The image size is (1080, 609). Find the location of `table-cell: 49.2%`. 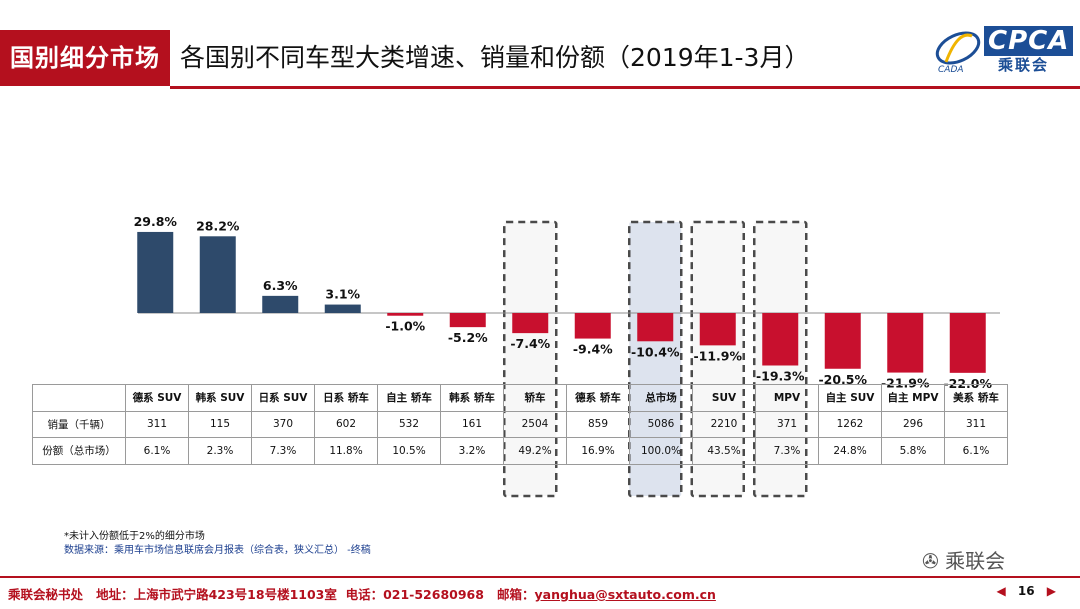

table-cell: 49.2% is located at coordinates (535, 451).